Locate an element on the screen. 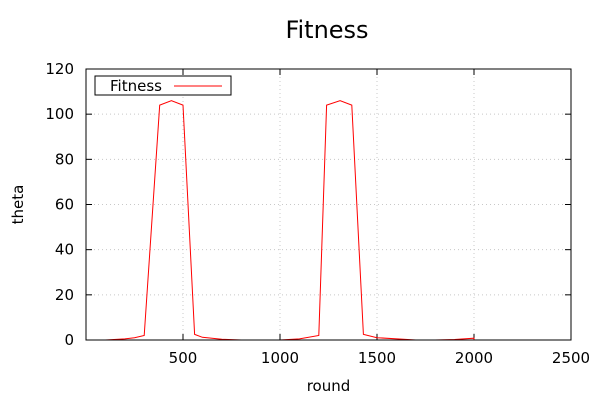 The height and width of the screenshot is (400, 600). x-tick-label: 2500 is located at coordinates (571, 358).